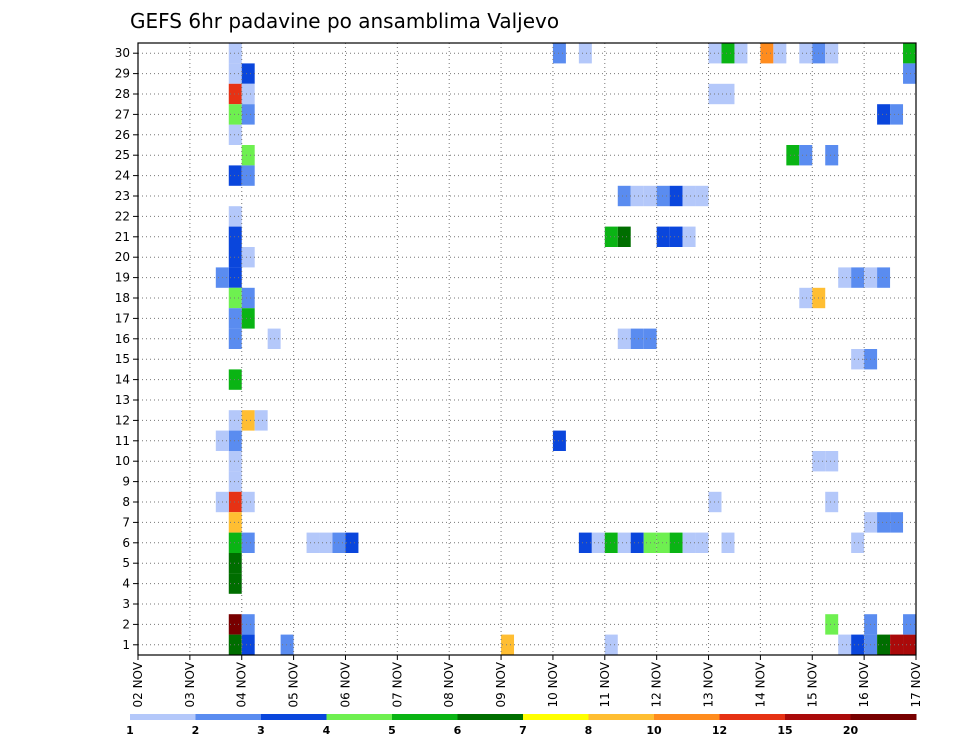  Describe the element at coordinates (605, 684) in the screenshot. I see `x-tick-label: 11 NOV` at that location.